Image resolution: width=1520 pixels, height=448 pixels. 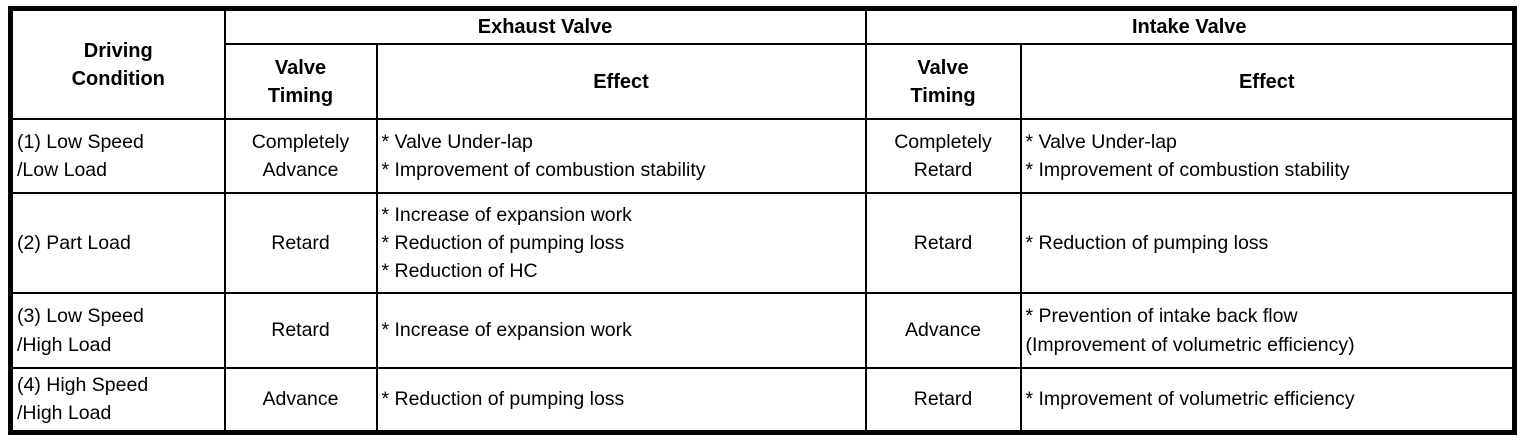 I want to click on condition-cell: (4) High Speed /High Load, so click(x=117, y=400).